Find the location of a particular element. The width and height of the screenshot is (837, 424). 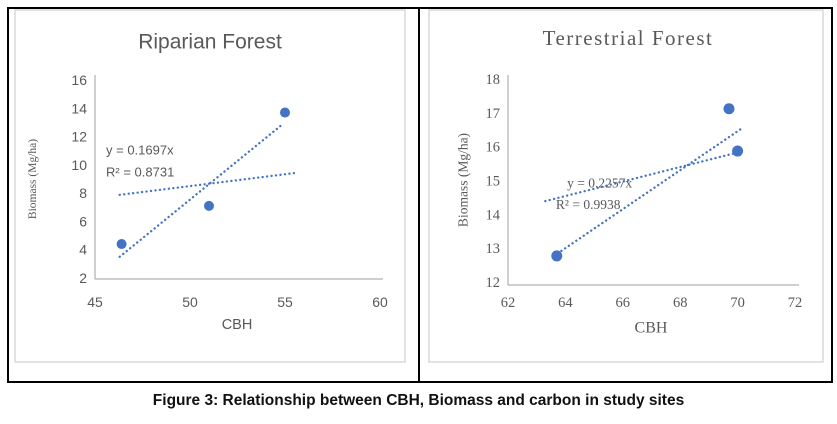

y-tick-label: 13 is located at coordinates (493, 249).